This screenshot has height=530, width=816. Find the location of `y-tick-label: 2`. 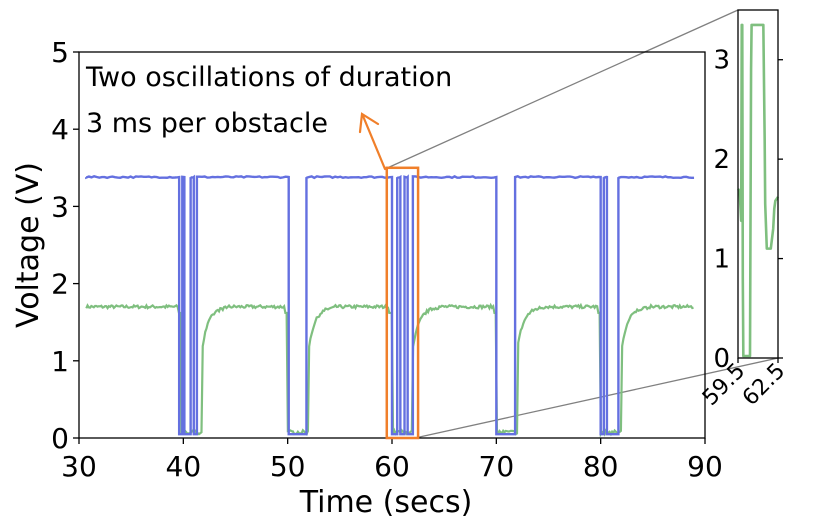

y-tick-label: 2 is located at coordinates (60, 284).